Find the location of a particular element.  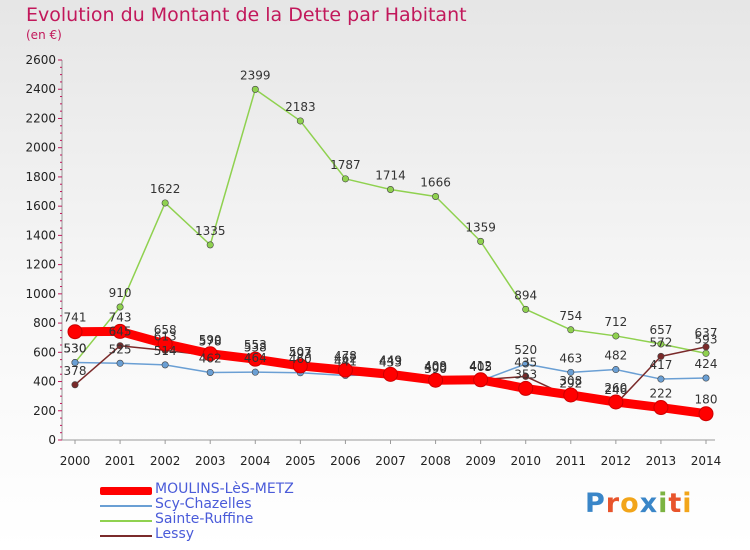

y-tick-label: 800 is located at coordinates (44, 323).